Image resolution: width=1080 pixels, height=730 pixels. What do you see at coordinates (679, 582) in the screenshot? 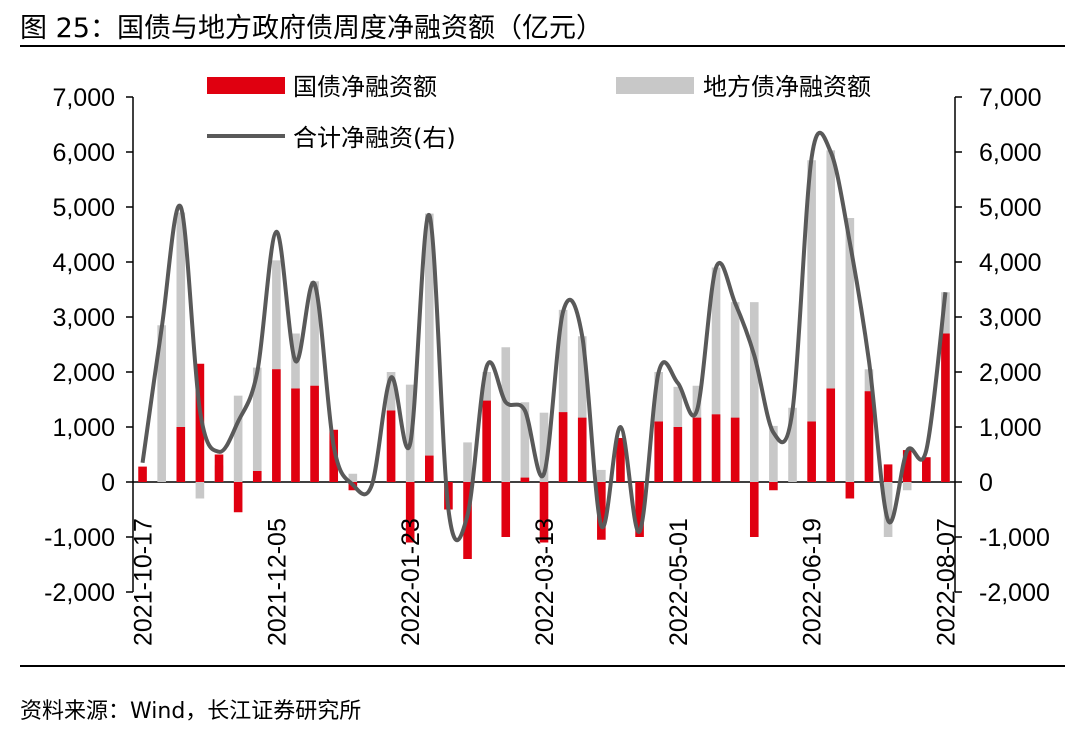
I see `x-tick-label: 2022-05-01` at bounding box center [679, 582].